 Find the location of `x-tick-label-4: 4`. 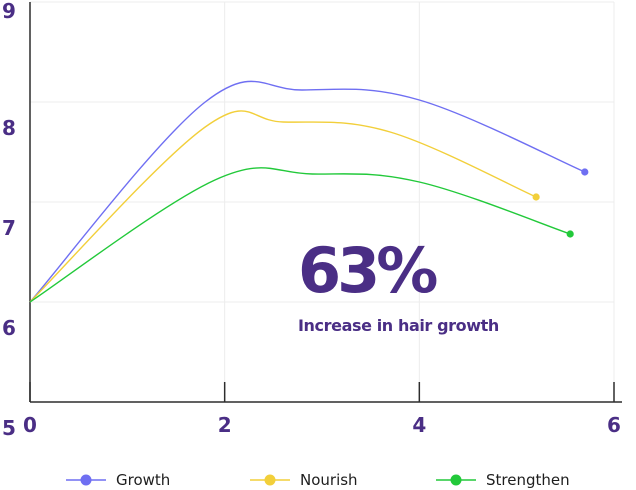

x-tick-label-4: 4 is located at coordinates (419, 425).